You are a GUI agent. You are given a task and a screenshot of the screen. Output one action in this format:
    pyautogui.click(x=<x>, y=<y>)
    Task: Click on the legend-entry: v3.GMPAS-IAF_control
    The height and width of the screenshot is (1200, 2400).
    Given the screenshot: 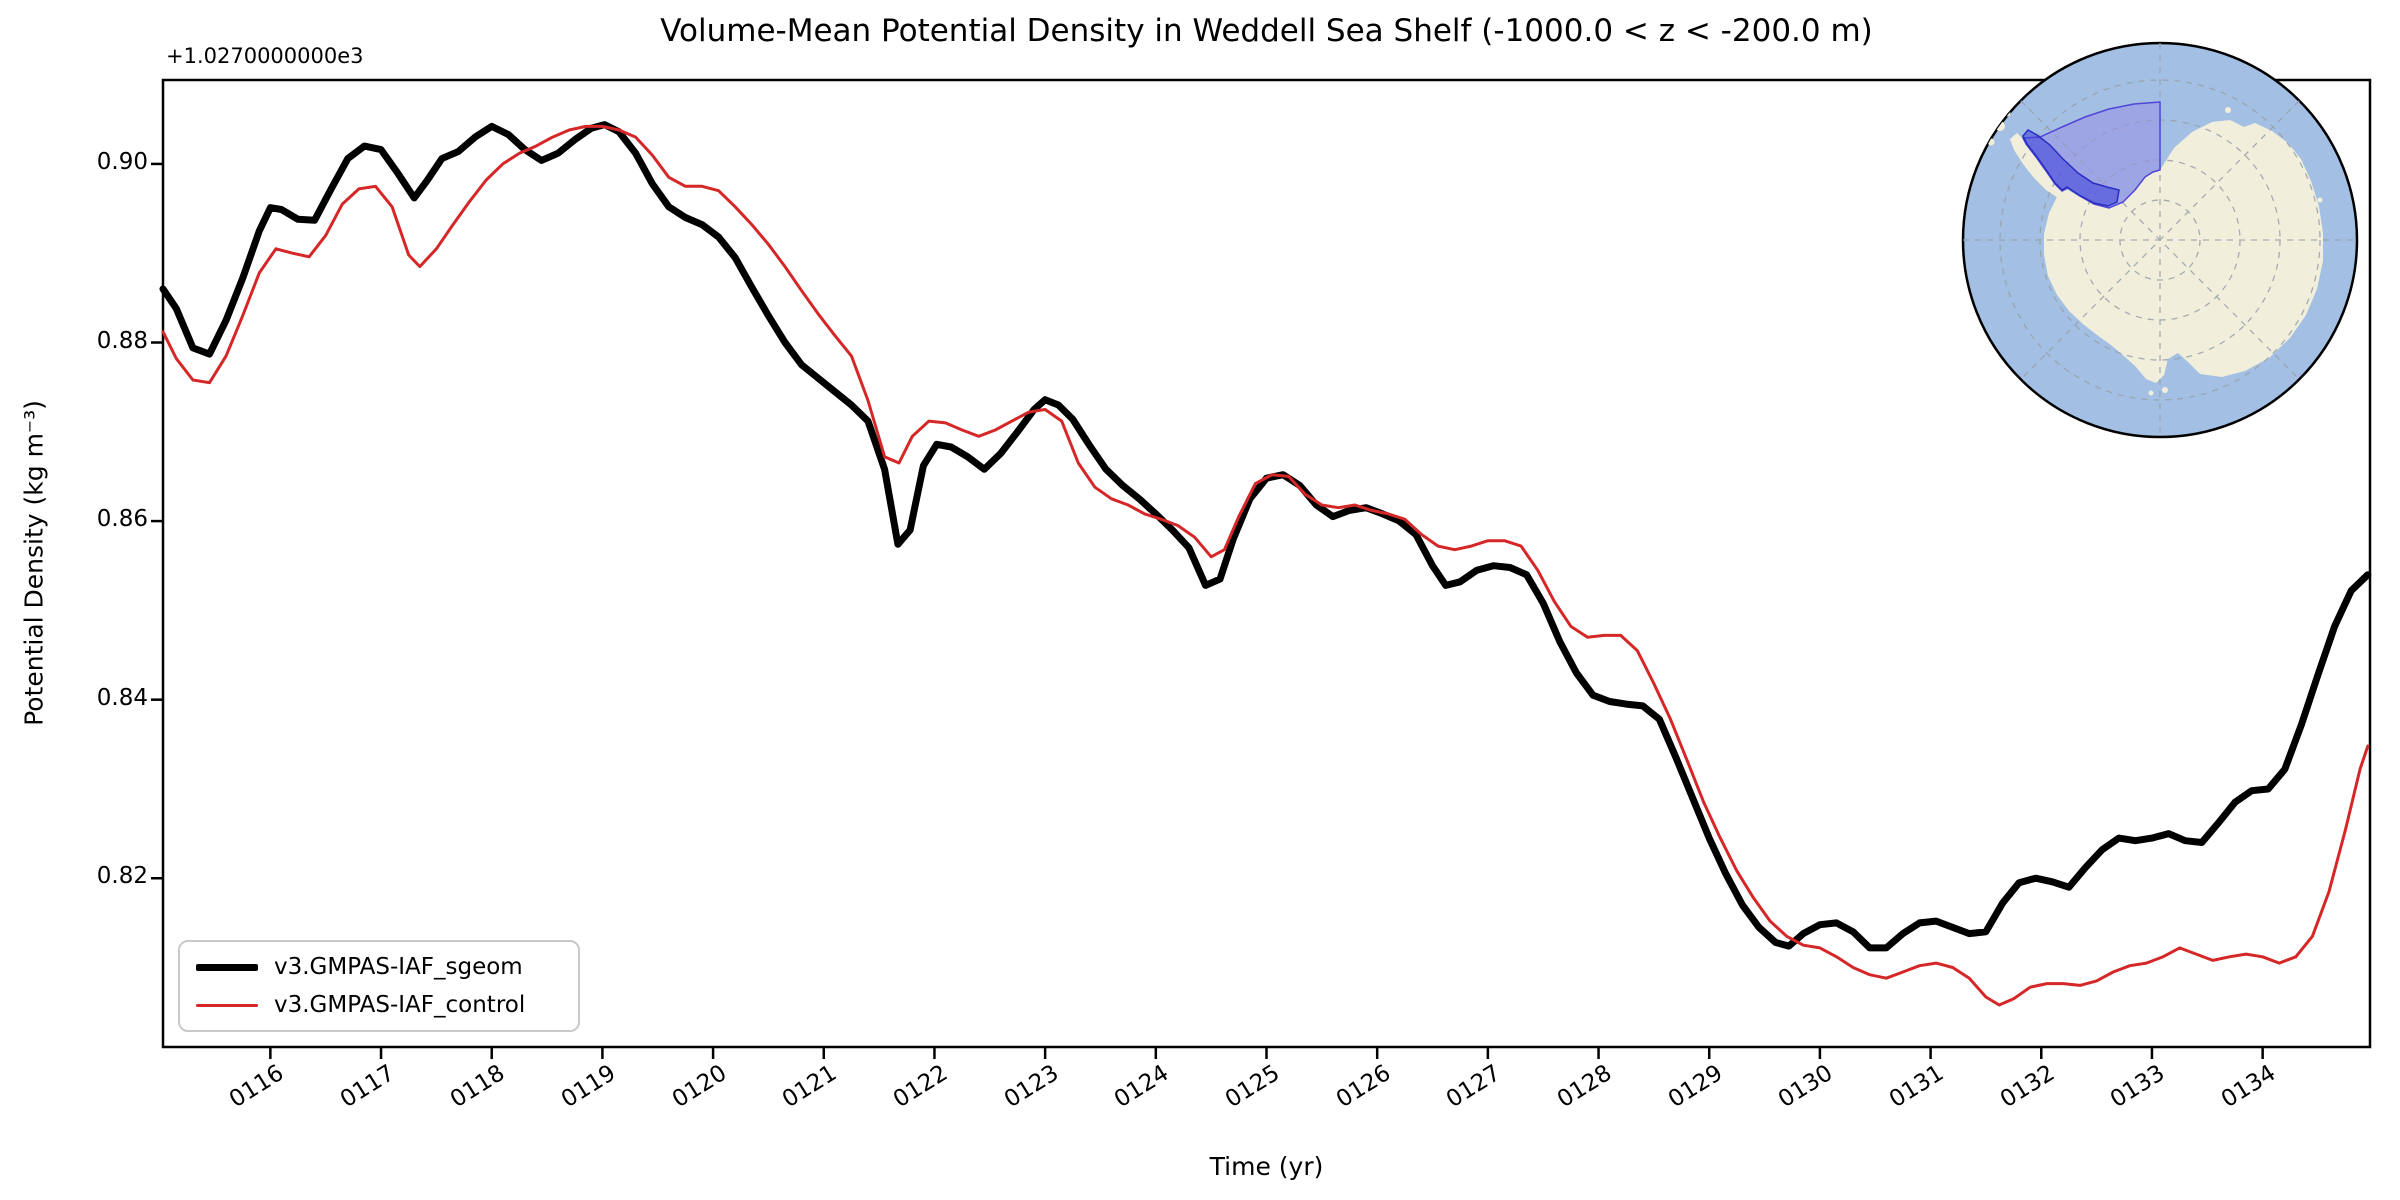 What is the action you would take?
    pyautogui.click(x=387, y=1005)
    